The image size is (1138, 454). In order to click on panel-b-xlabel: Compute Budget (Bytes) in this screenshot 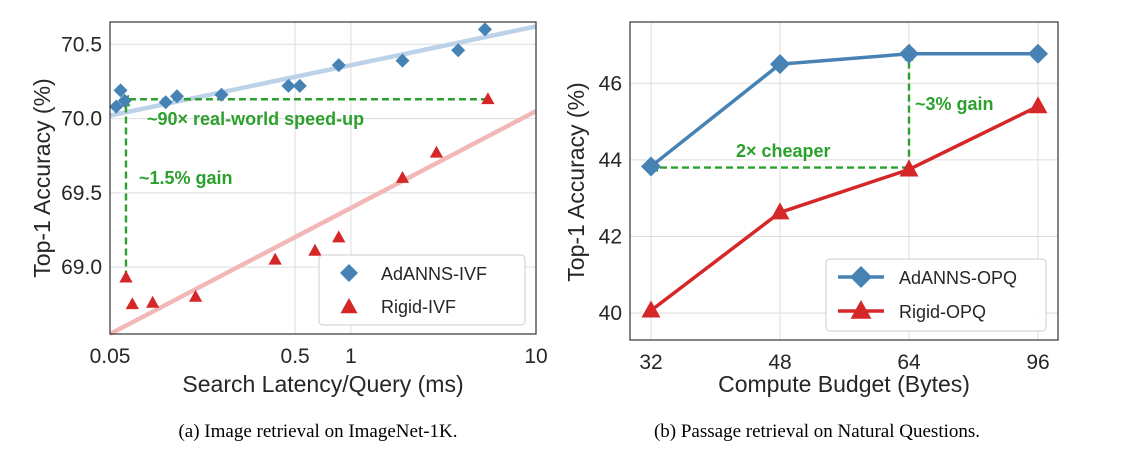, I will do `click(844, 384)`.